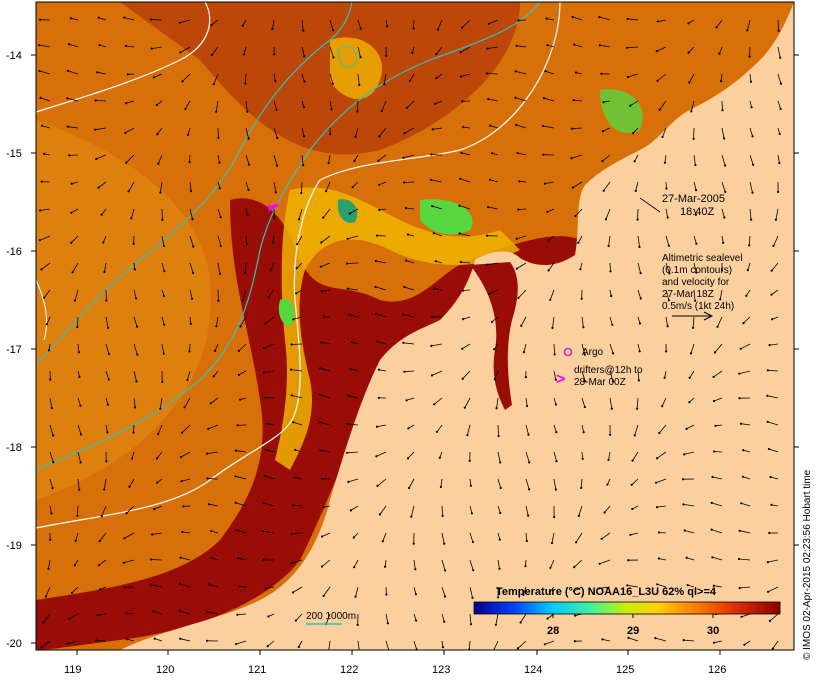  What do you see at coordinates (165, 670) in the screenshot?
I see `x-tick-label: 120` at bounding box center [165, 670].